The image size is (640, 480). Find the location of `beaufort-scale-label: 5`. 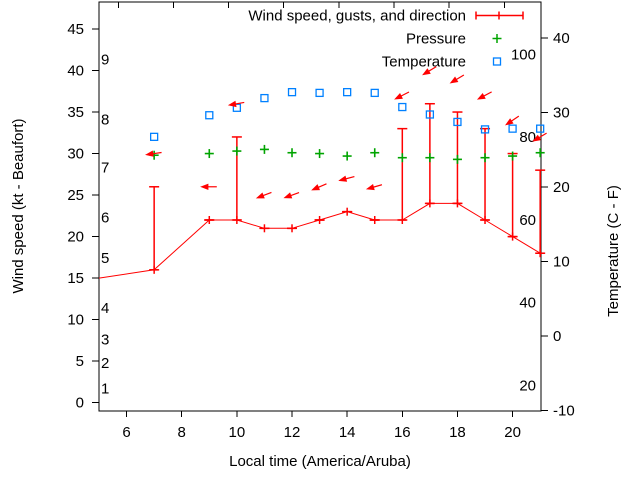

beaufort-scale-label: 5 is located at coordinates (105, 258).